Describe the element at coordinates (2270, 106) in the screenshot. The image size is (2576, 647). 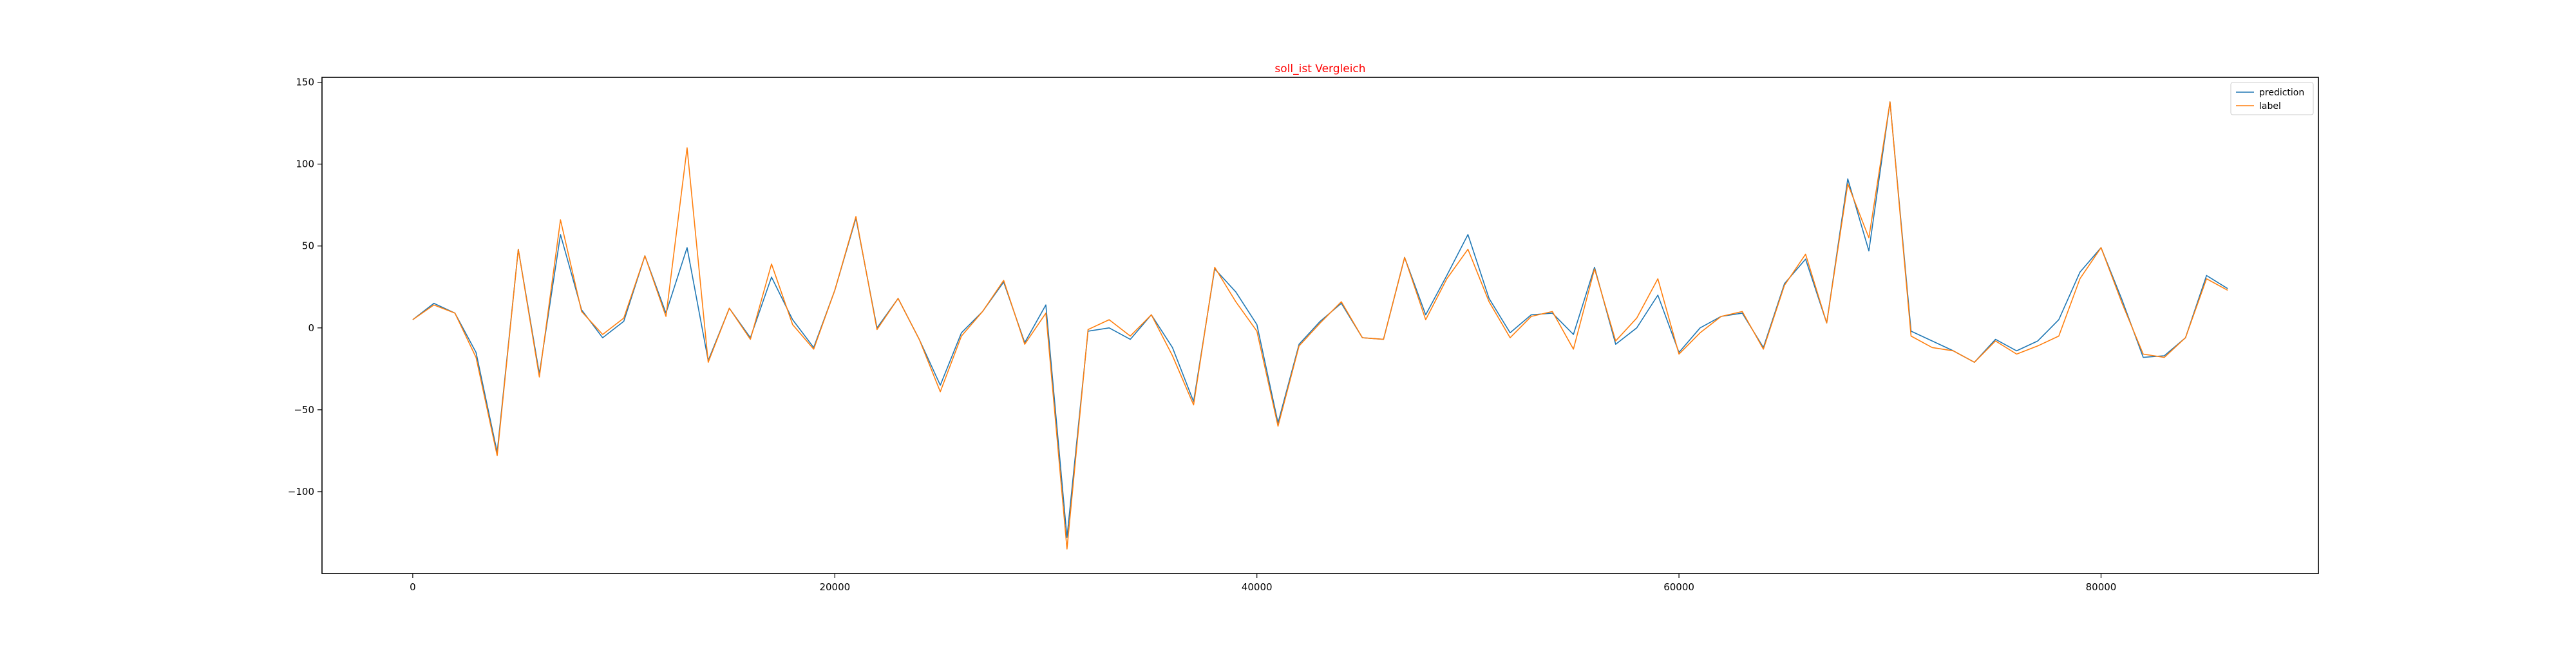
I see `legend-label-label: label` at that location.